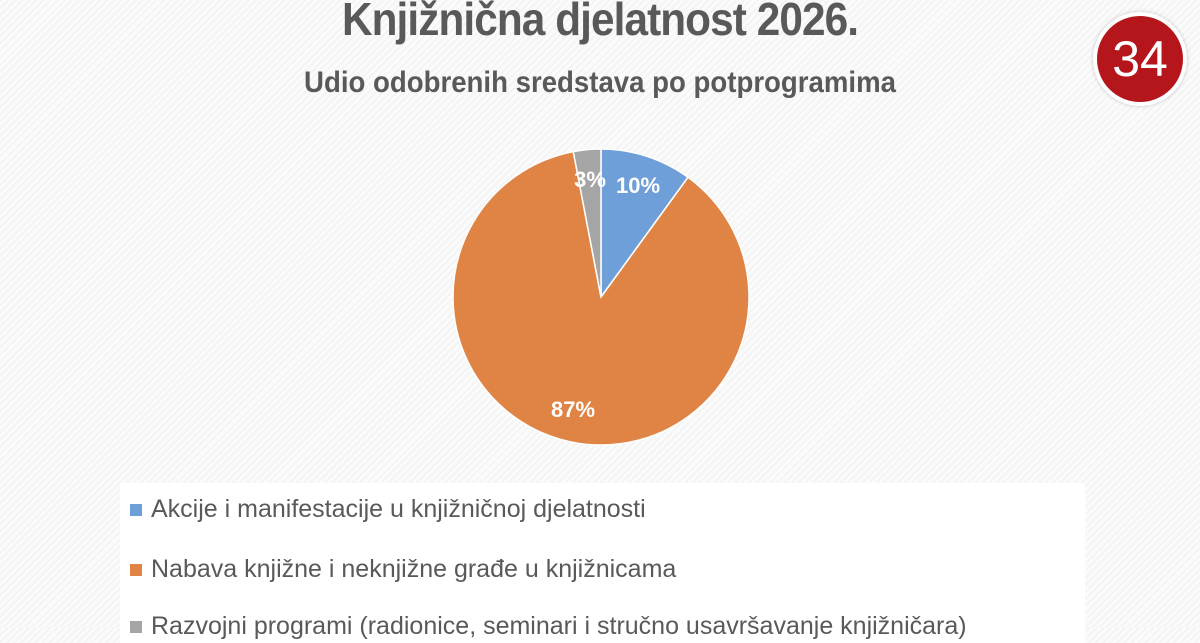 The width and height of the screenshot is (1200, 643). What do you see at coordinates (573, 409) in the screenshot?
I see `data-label: 87%` at bounding box center [573, 409].